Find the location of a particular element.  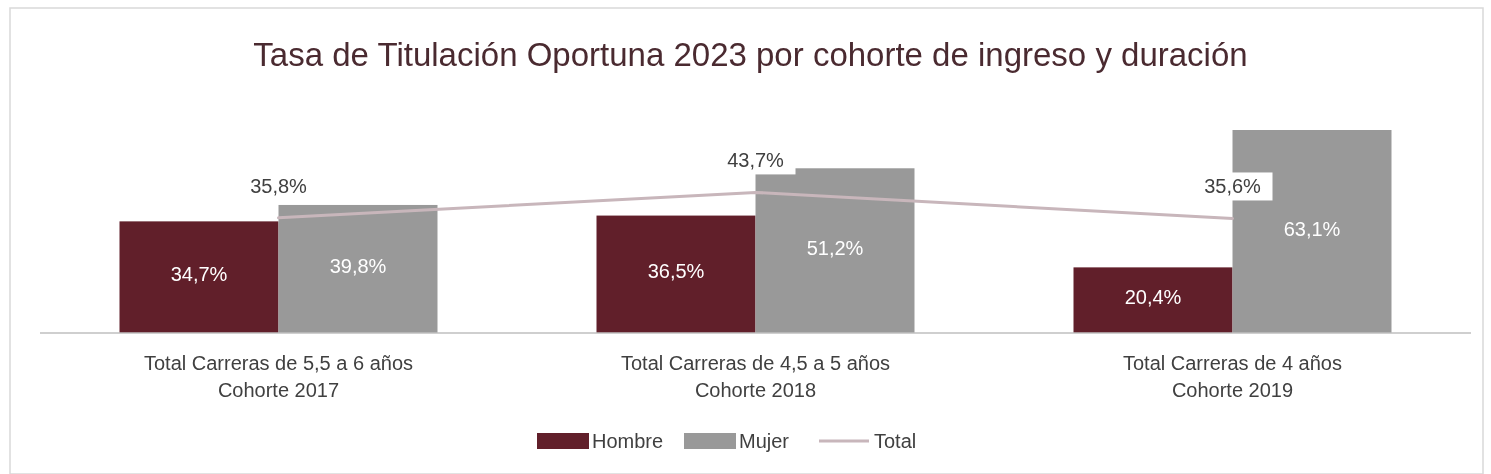

data-label: 36,5% is located at coordinates (676, 271).